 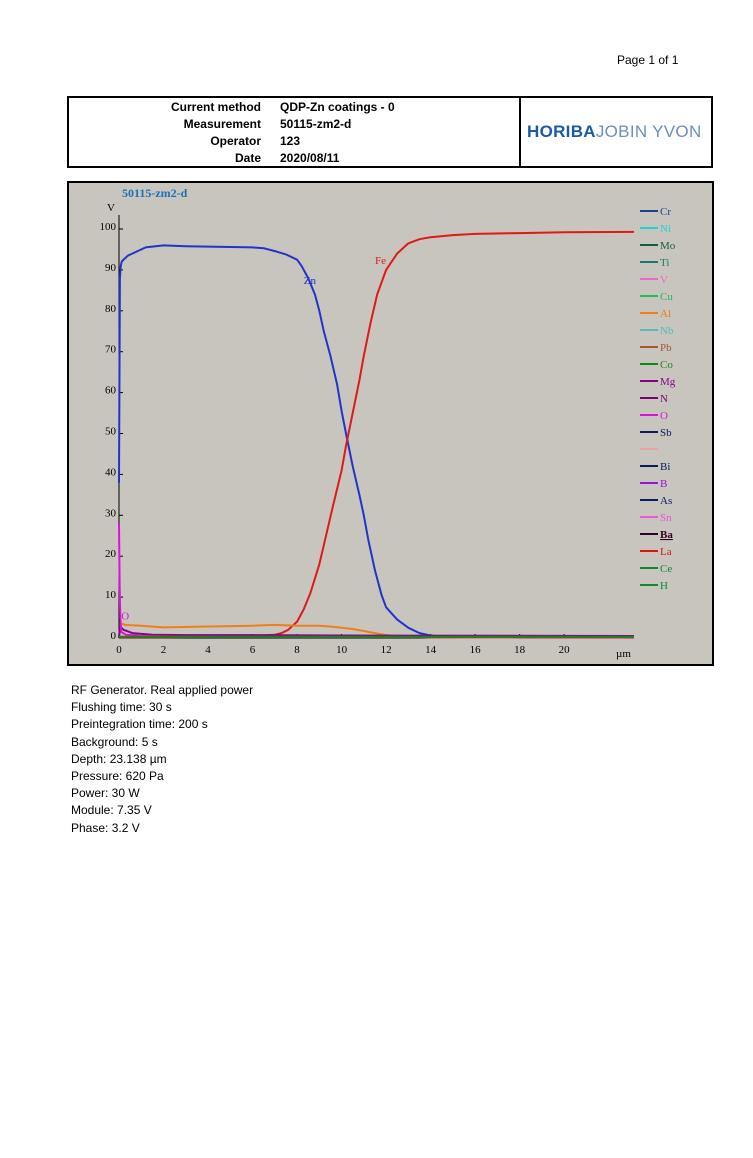 What do you see at coordinates (111, 554) in the screenshot?
I see `y-tick-label-20: 20` at bounding box center [111, 554].